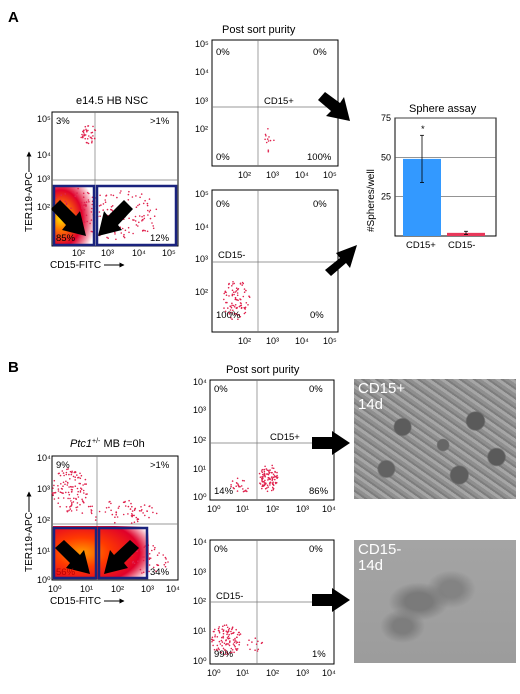 Image resolution: width=520 pixels, height=694 pixels. What do you see at coordinates (107, 444) in the screenshot?
I see `source-plot-title: Ptc1+/- MB t=0h` at bounding box center [107, 444].